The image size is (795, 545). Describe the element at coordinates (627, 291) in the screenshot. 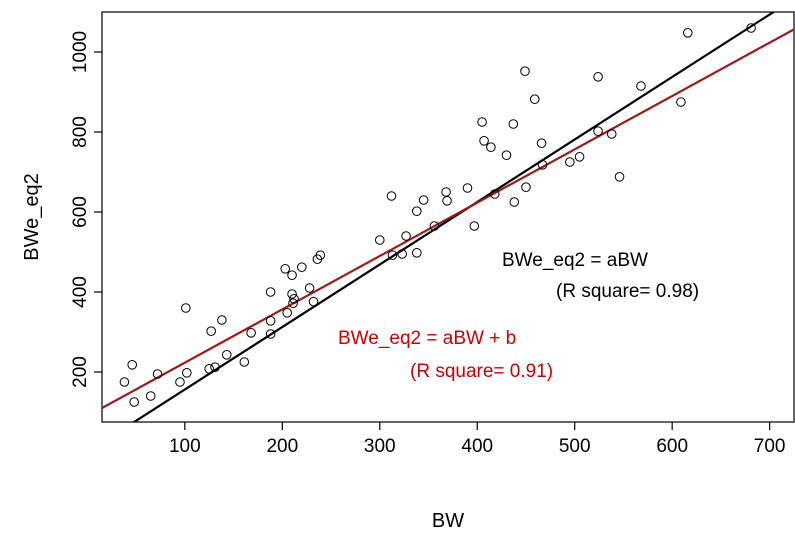

I see `fit-0-r-square: (R square= 0.98)` at that location.